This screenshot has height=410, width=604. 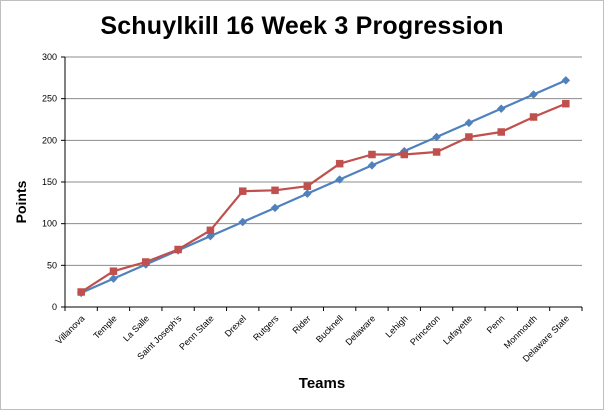 What do you see at coordinates (105, 327) in the screenshot?
I see `x-tick-label: Temple` at bounding box center [105, 327].